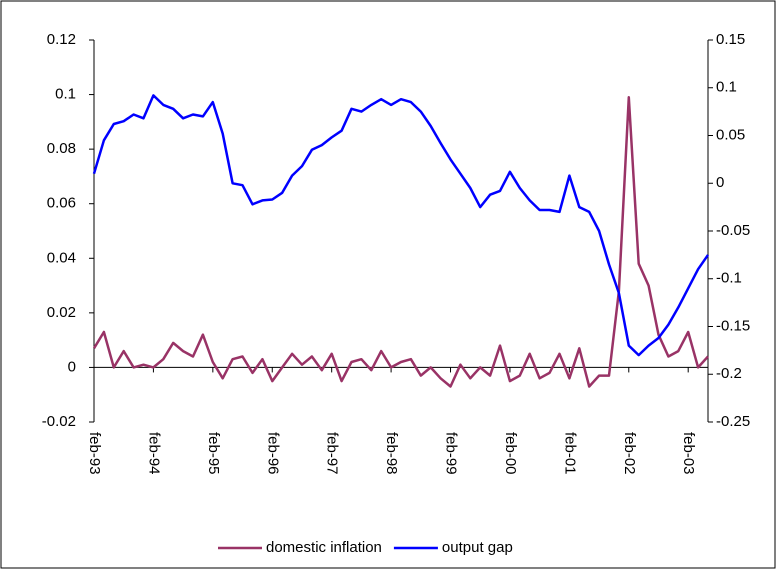 This screenshot has height=576, width=778. What do you see at coordinates (72, 366) in the screenshot?
I see `y-tick-label: 0` at bounding box center [72, 366].